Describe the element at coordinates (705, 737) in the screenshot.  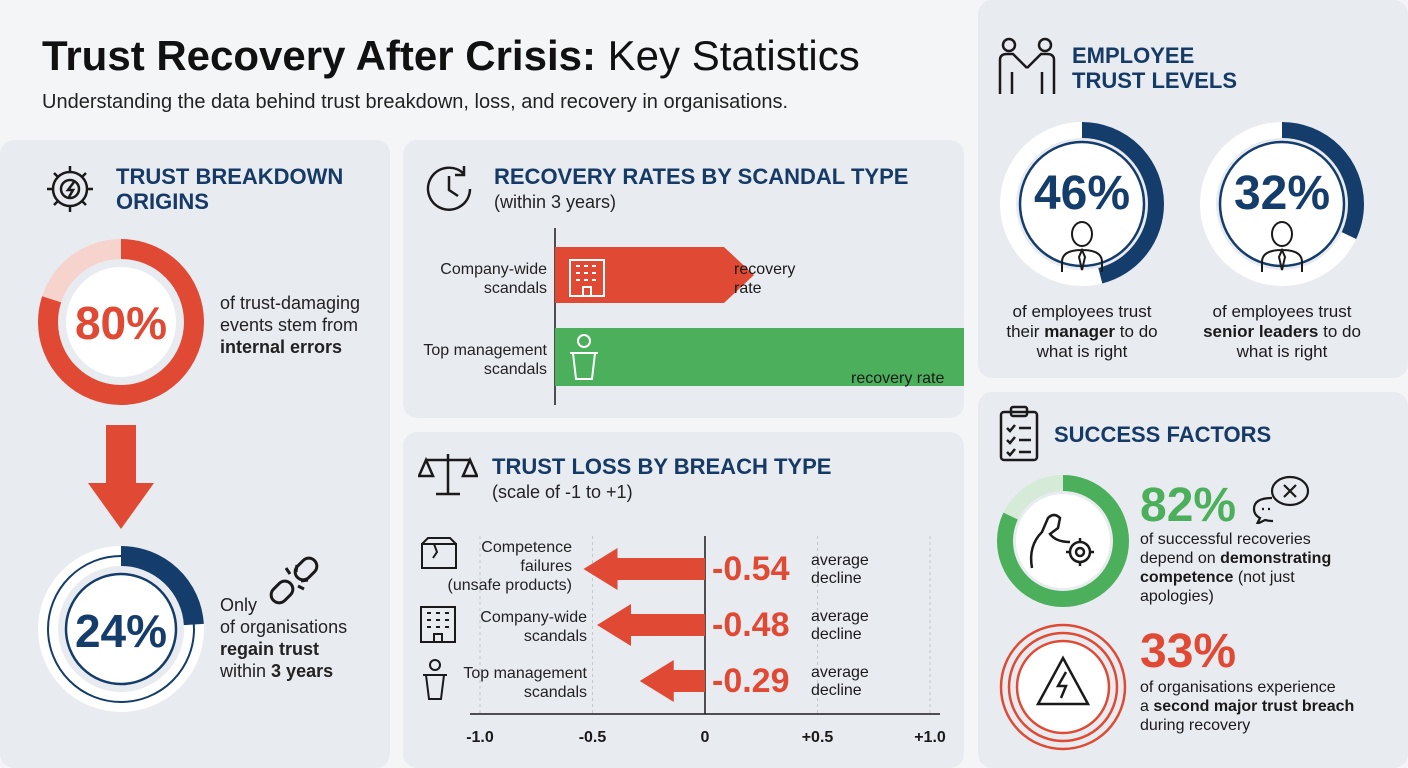
I see `x-tick-label: 0` at that location.